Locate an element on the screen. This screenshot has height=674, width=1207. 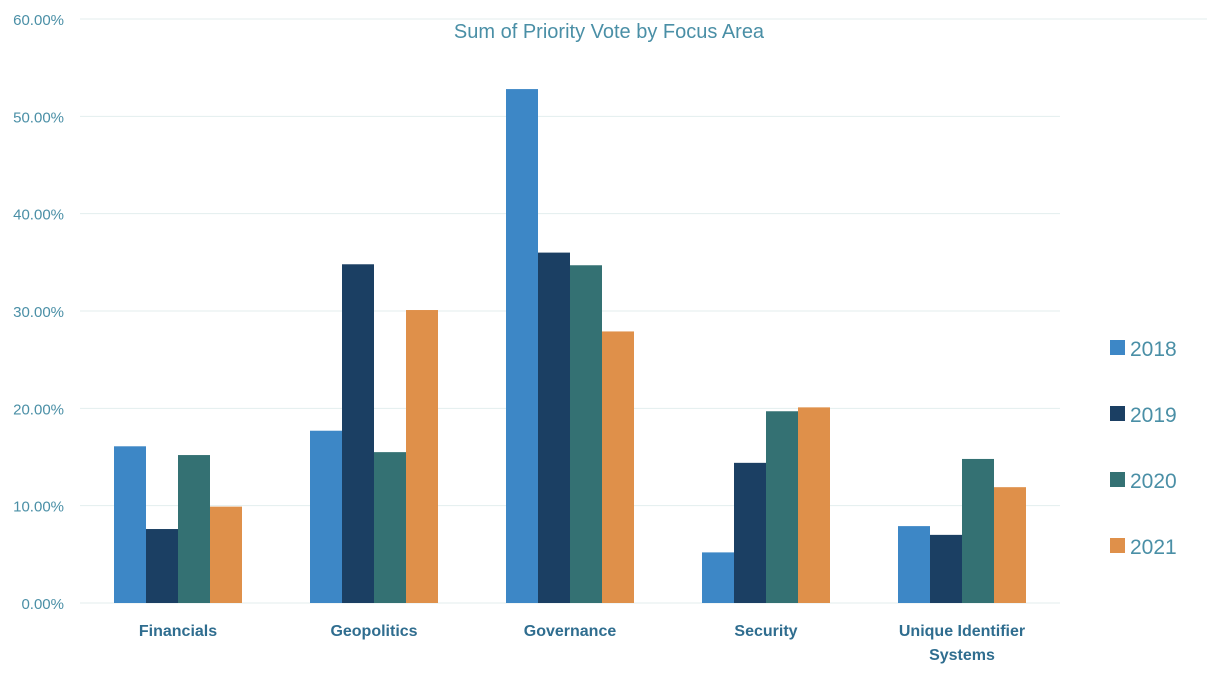
bar-2019-financials is located at coordinates (162, 566).